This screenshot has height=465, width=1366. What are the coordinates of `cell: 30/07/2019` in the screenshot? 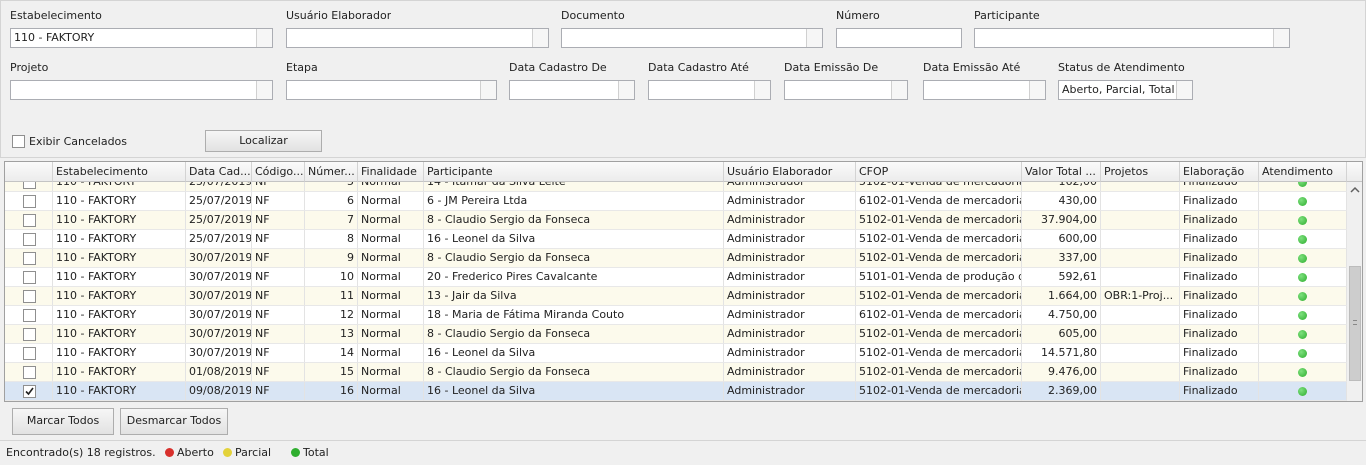 It's located at (219, 277).